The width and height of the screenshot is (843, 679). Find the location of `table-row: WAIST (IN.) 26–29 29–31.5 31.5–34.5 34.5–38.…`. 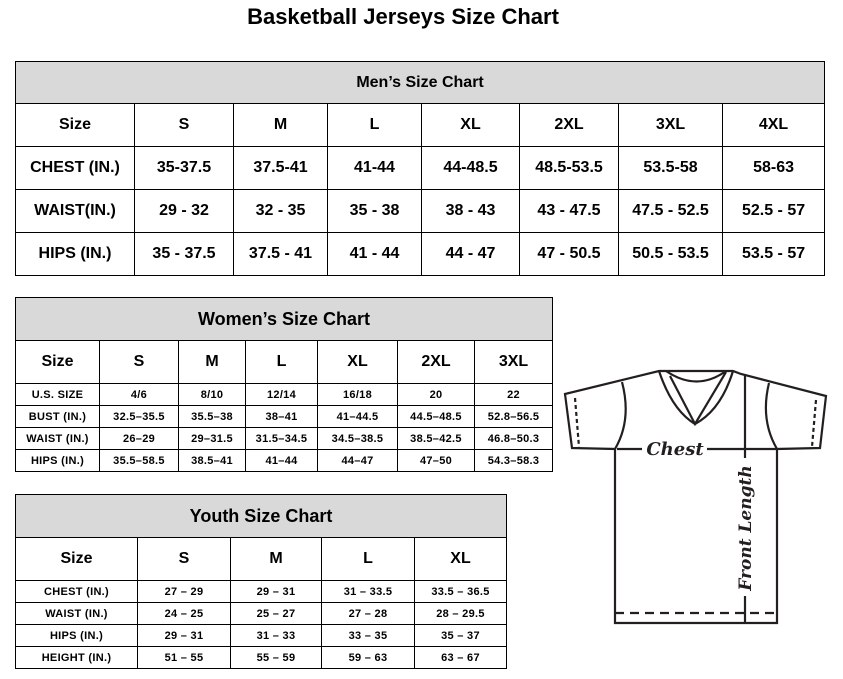

table-row: WAIST (IN.) 26–29 29–31.5 31.5–34.5 34.5–38.… is located at coordinates (284, 438).